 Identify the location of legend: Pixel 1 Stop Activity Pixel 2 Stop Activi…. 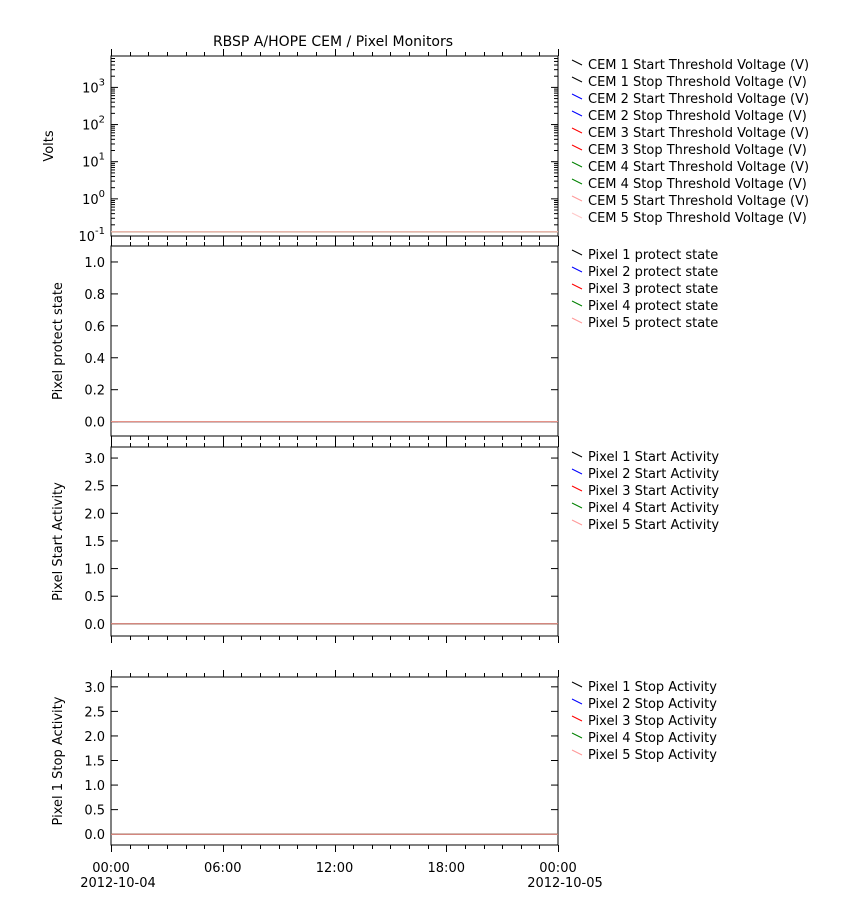
(644, 721).